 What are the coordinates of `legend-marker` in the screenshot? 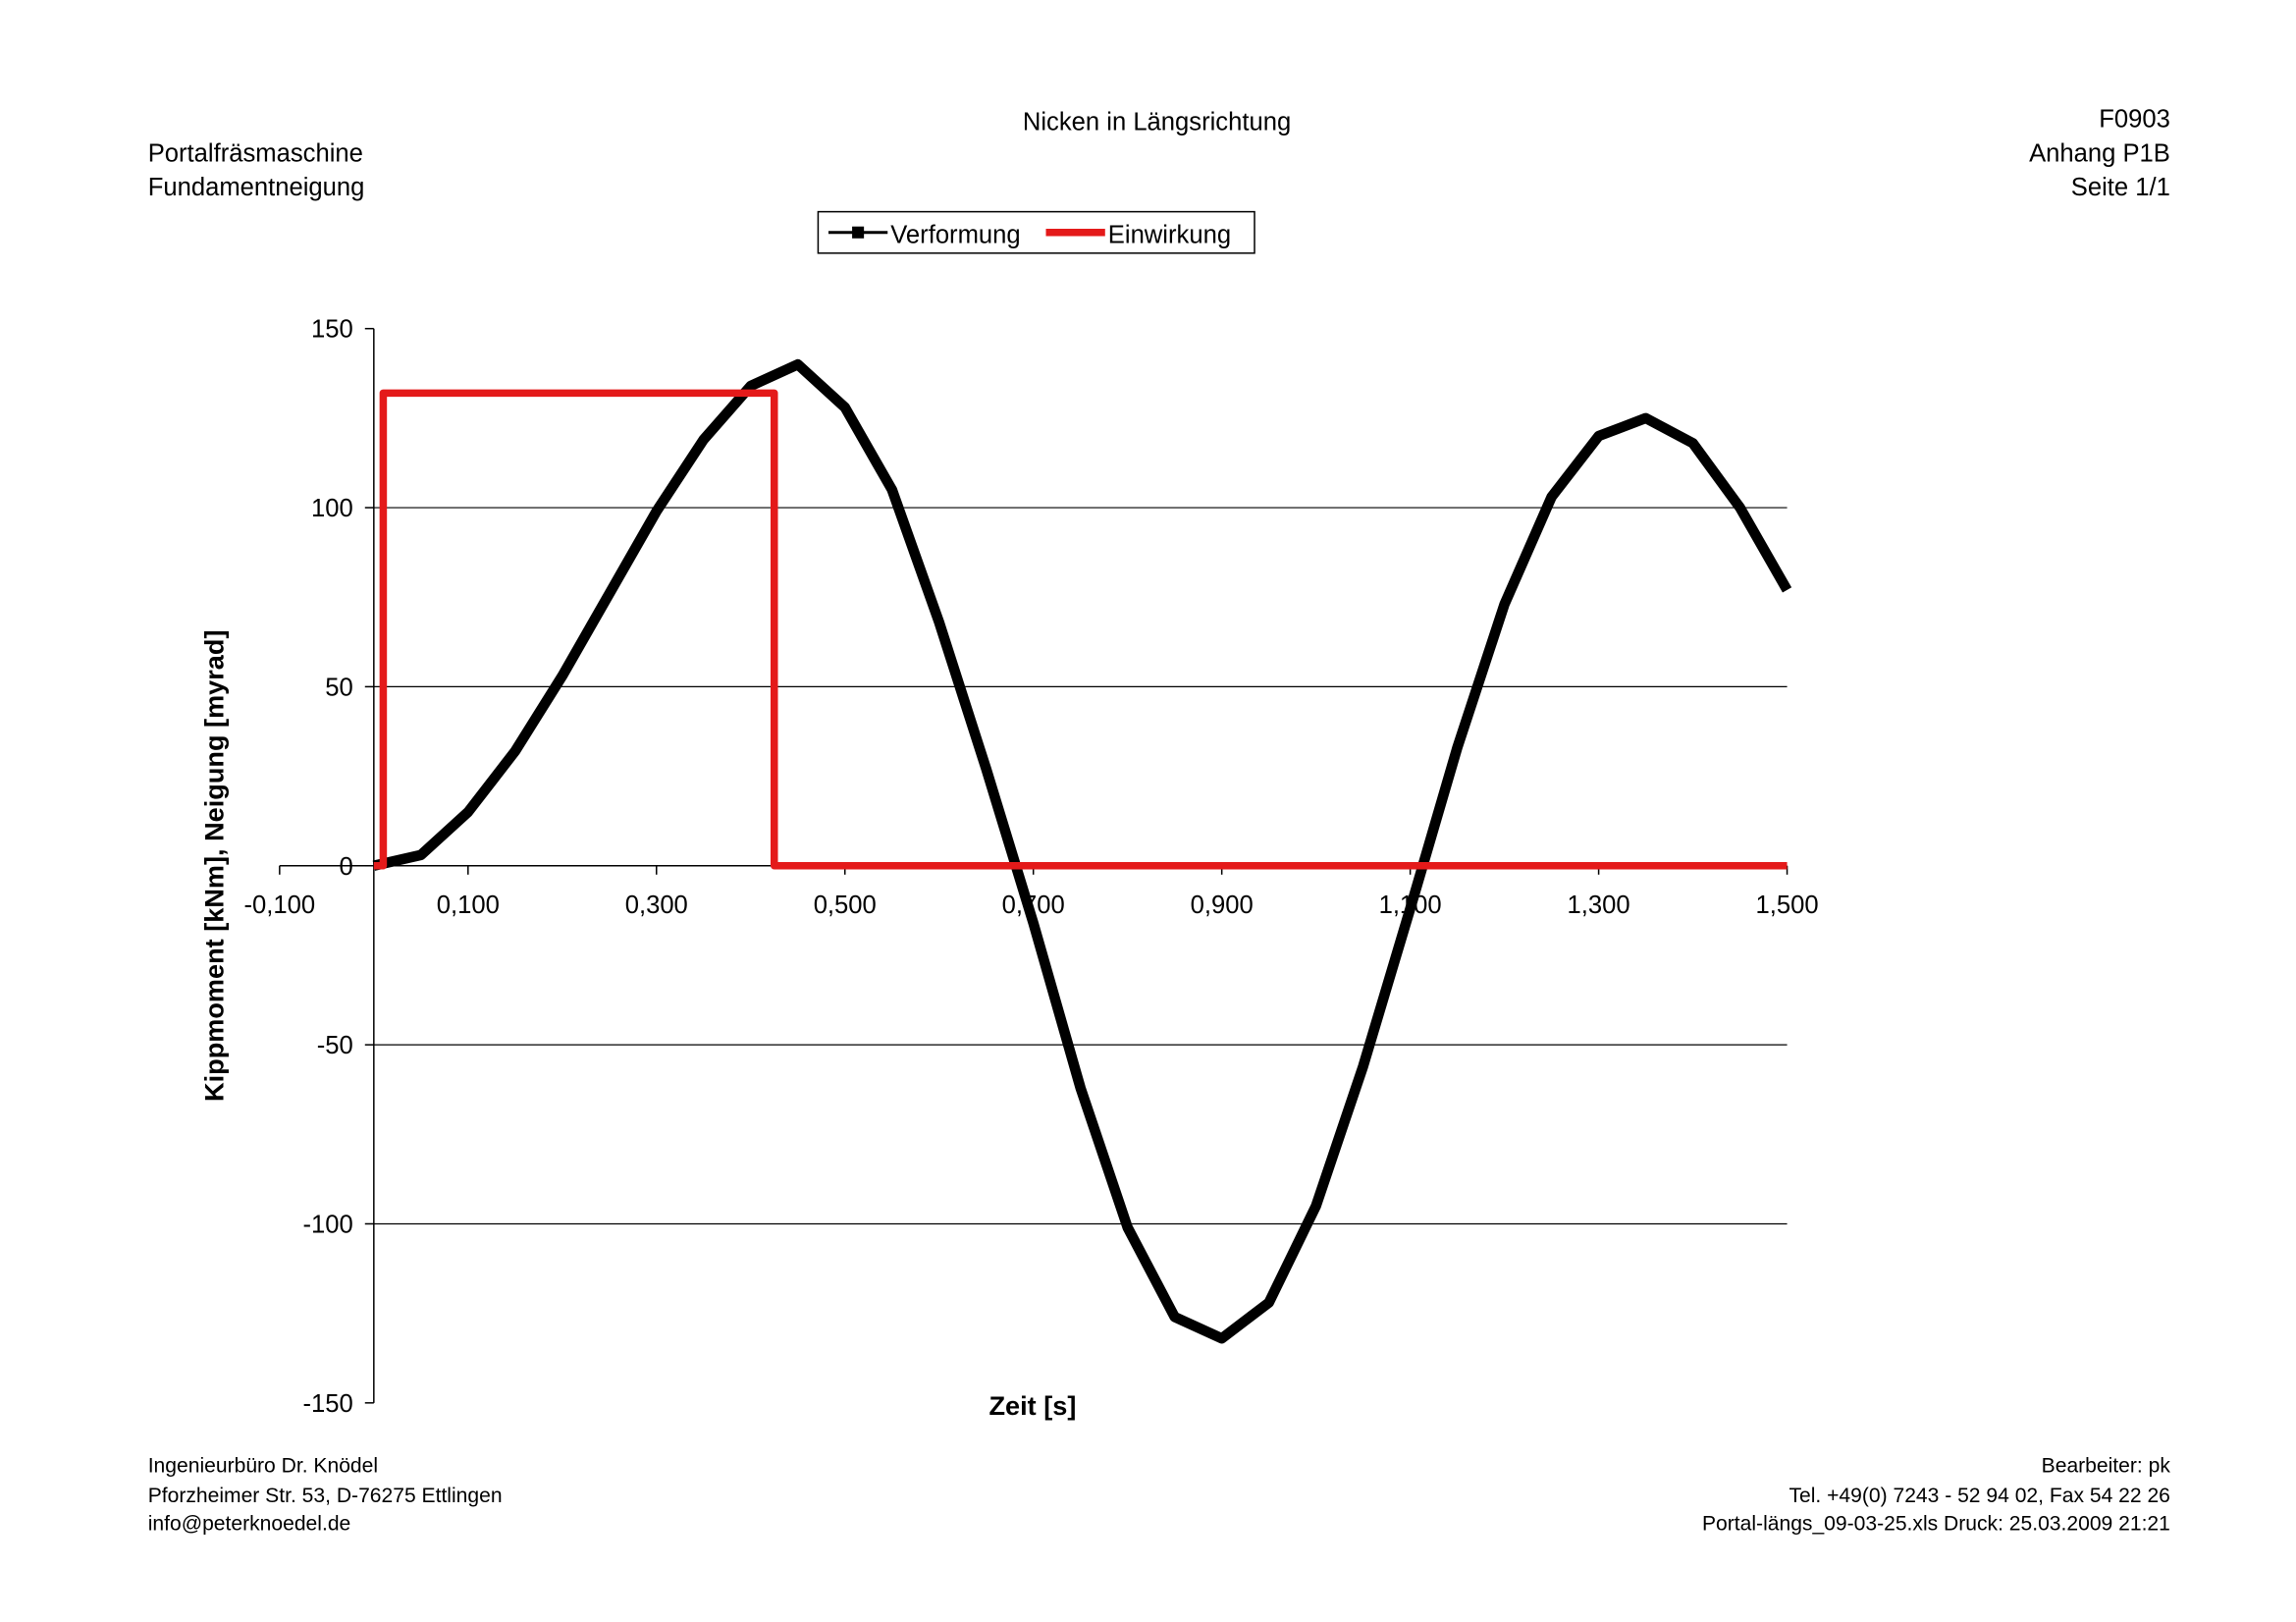 It's located at (859, 232).